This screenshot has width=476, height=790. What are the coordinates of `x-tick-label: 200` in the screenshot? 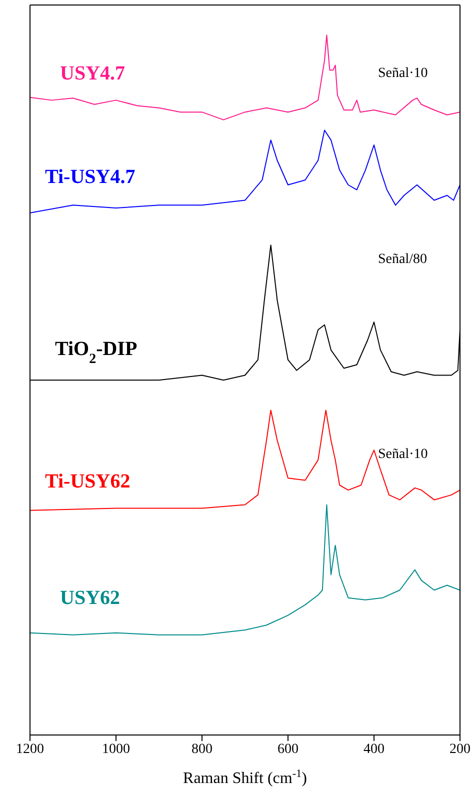 It's located at (460, 749).